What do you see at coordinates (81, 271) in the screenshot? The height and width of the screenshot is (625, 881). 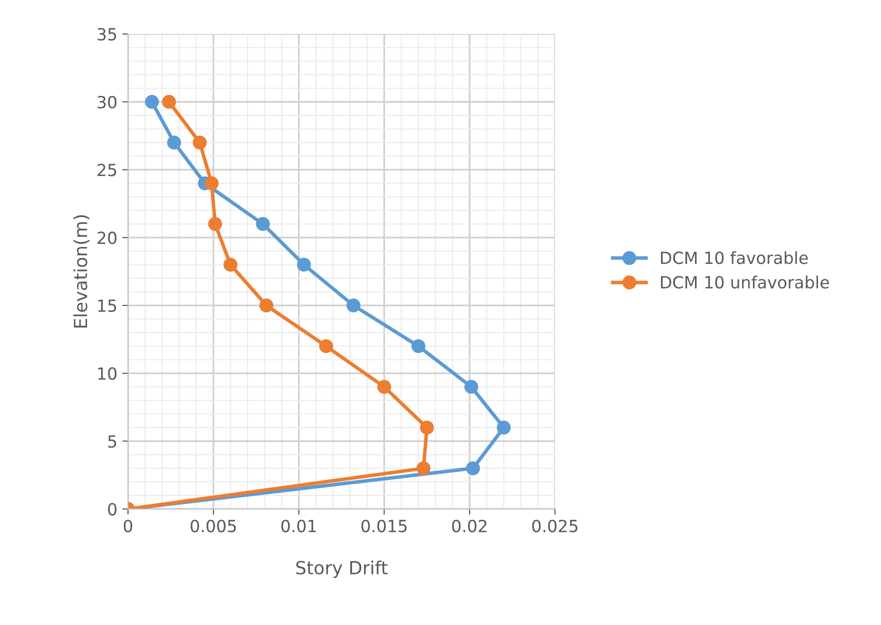 I see `y-axis-title: Elevation(m)` at bounding box center [81, 271].